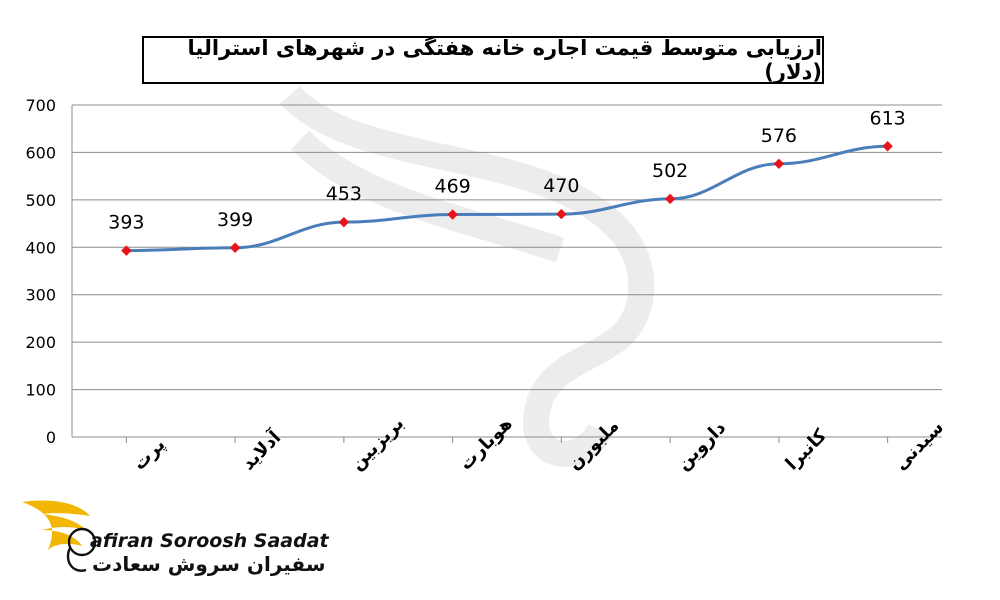  I want to click on data-label: 576, so click(779, 136).